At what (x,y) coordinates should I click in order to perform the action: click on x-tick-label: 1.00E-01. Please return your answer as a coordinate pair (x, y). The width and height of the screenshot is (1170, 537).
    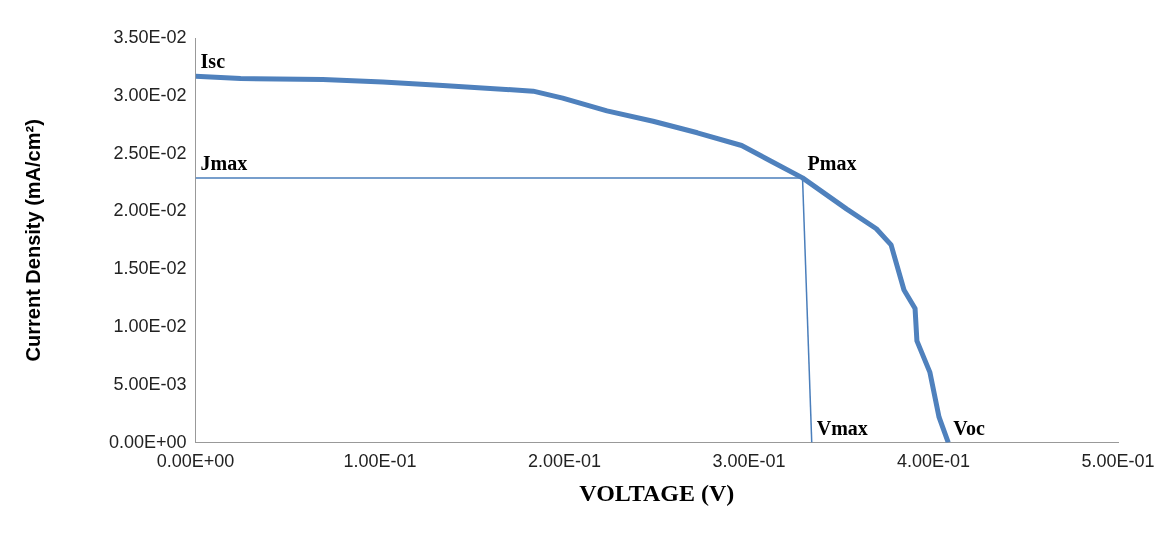
    Looking at the image, I should click on (380, 461).